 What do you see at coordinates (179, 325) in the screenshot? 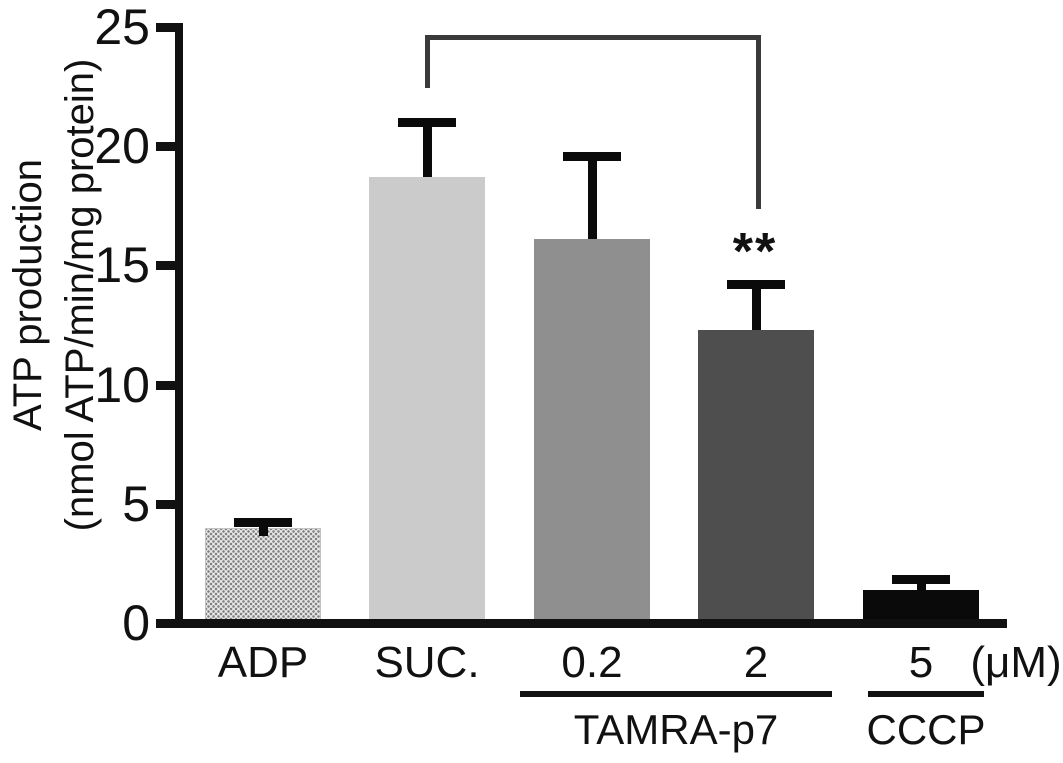
I see `y-axis-line` at bounding box center [179, 325].